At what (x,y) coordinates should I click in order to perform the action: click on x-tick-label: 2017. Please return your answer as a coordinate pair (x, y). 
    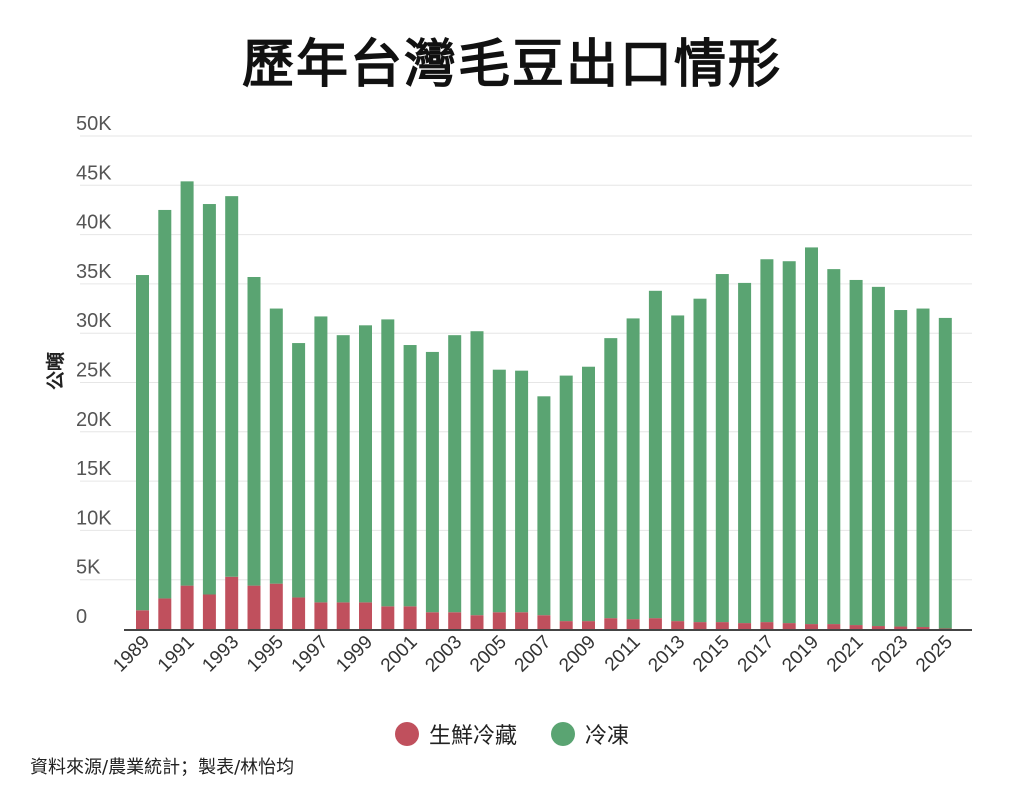
    Looking at the image, I should click on (756, 654).